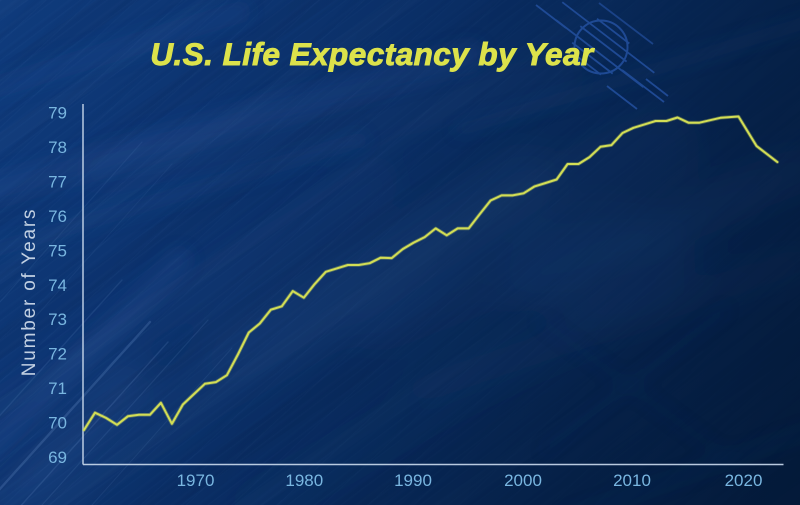  Describe the element at coordinates (57, 388) in the screenshot. I see `svg-text: 71` at that location.